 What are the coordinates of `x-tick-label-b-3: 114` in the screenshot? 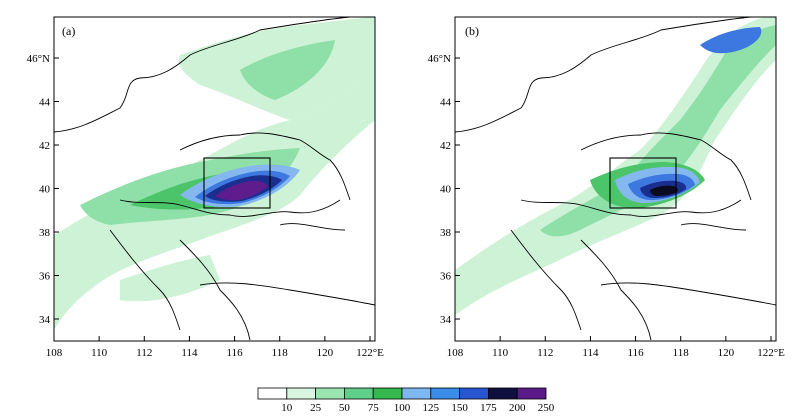 It's located at (590, 353).